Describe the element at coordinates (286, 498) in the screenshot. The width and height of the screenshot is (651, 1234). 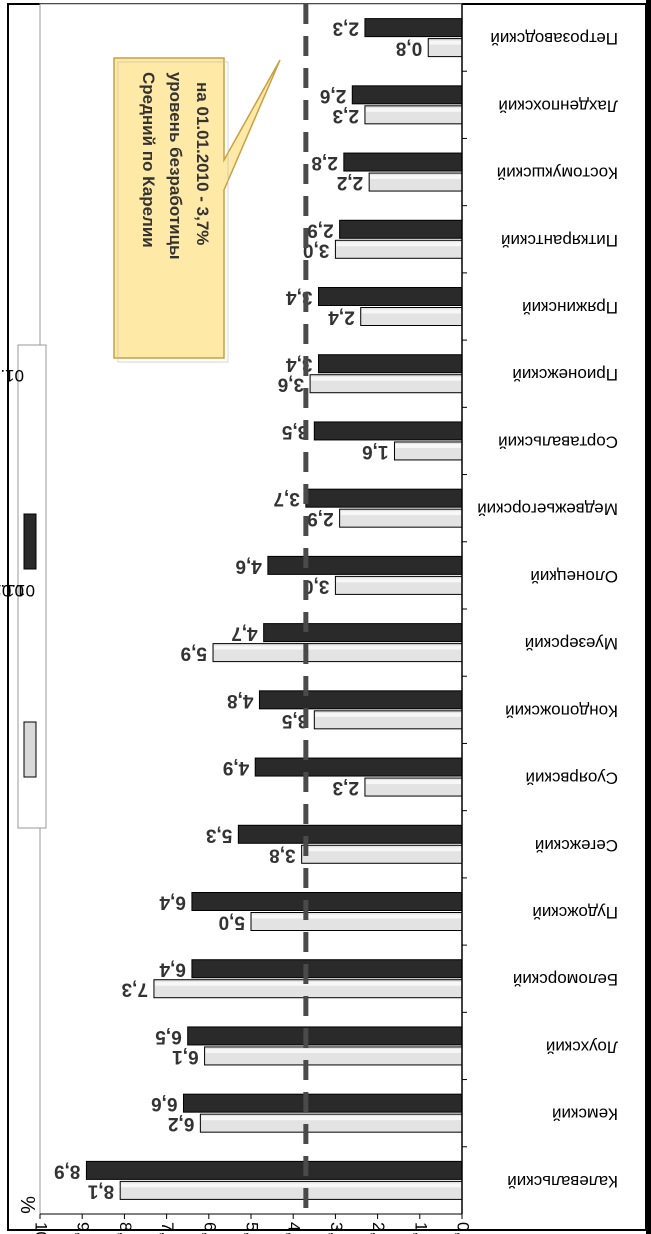
I see `data-label-2010-10: 3,7` at that location.